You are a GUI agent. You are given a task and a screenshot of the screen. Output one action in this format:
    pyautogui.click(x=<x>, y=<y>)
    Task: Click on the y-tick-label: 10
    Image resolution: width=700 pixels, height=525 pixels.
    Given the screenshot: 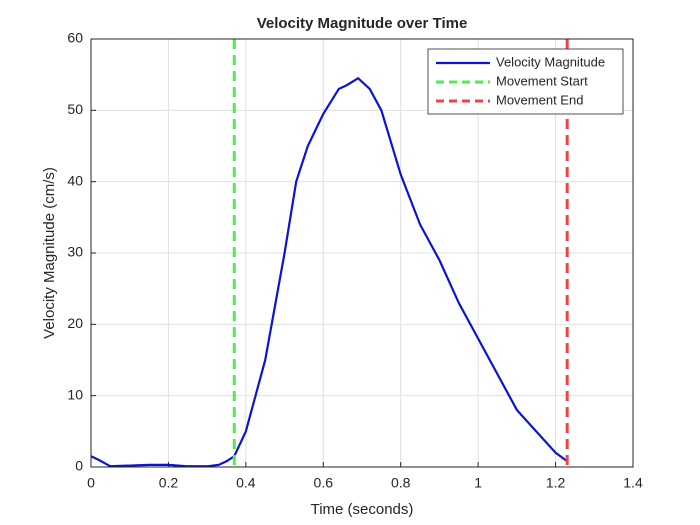 What is the action you would take?
    pyautogui.click(x=75, y=394)
    